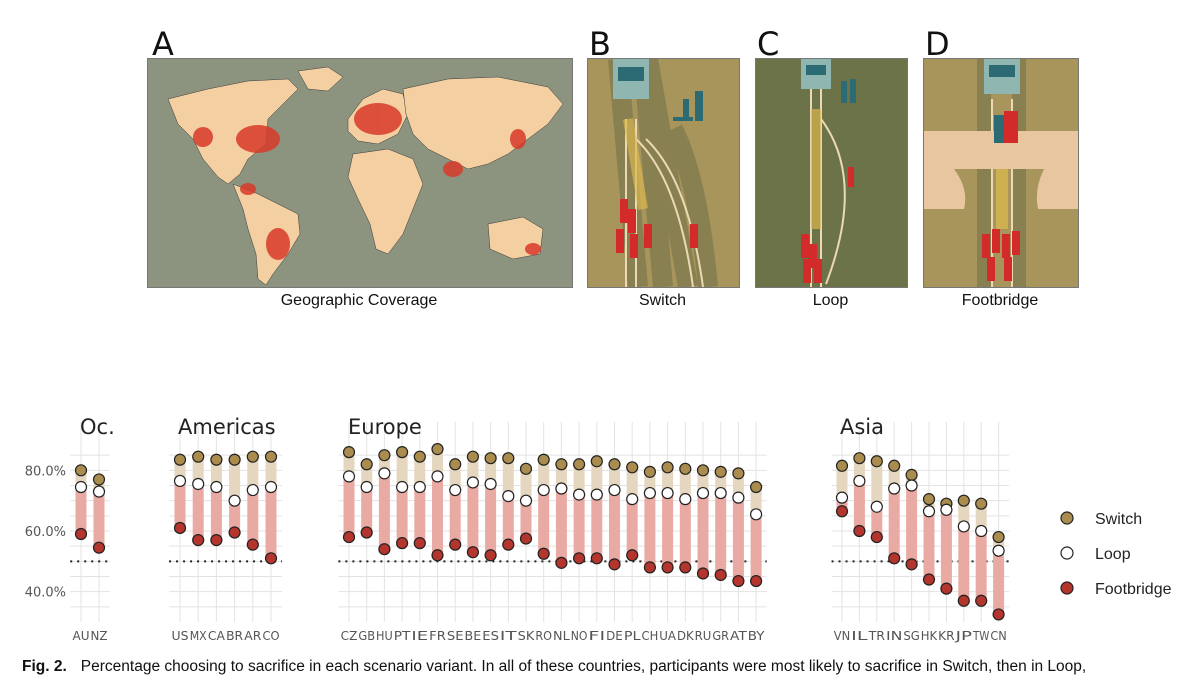 This screenshot has height=682, width=1200. Describe the element at coordinates (384, 636) in the screenshot. I see `x-tick-label-hu: HU` at that location.